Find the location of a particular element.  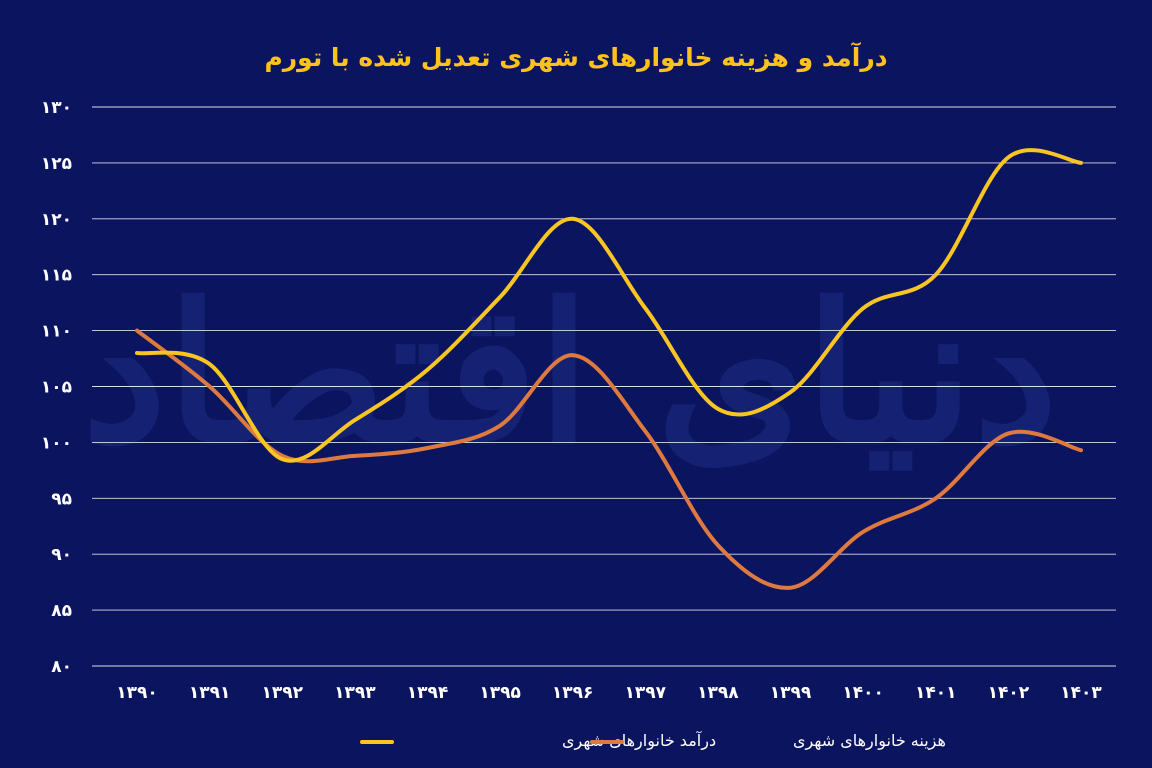

legend-item-expense: هزینه خانوارهای شهری is located at coordinates (768, 741).